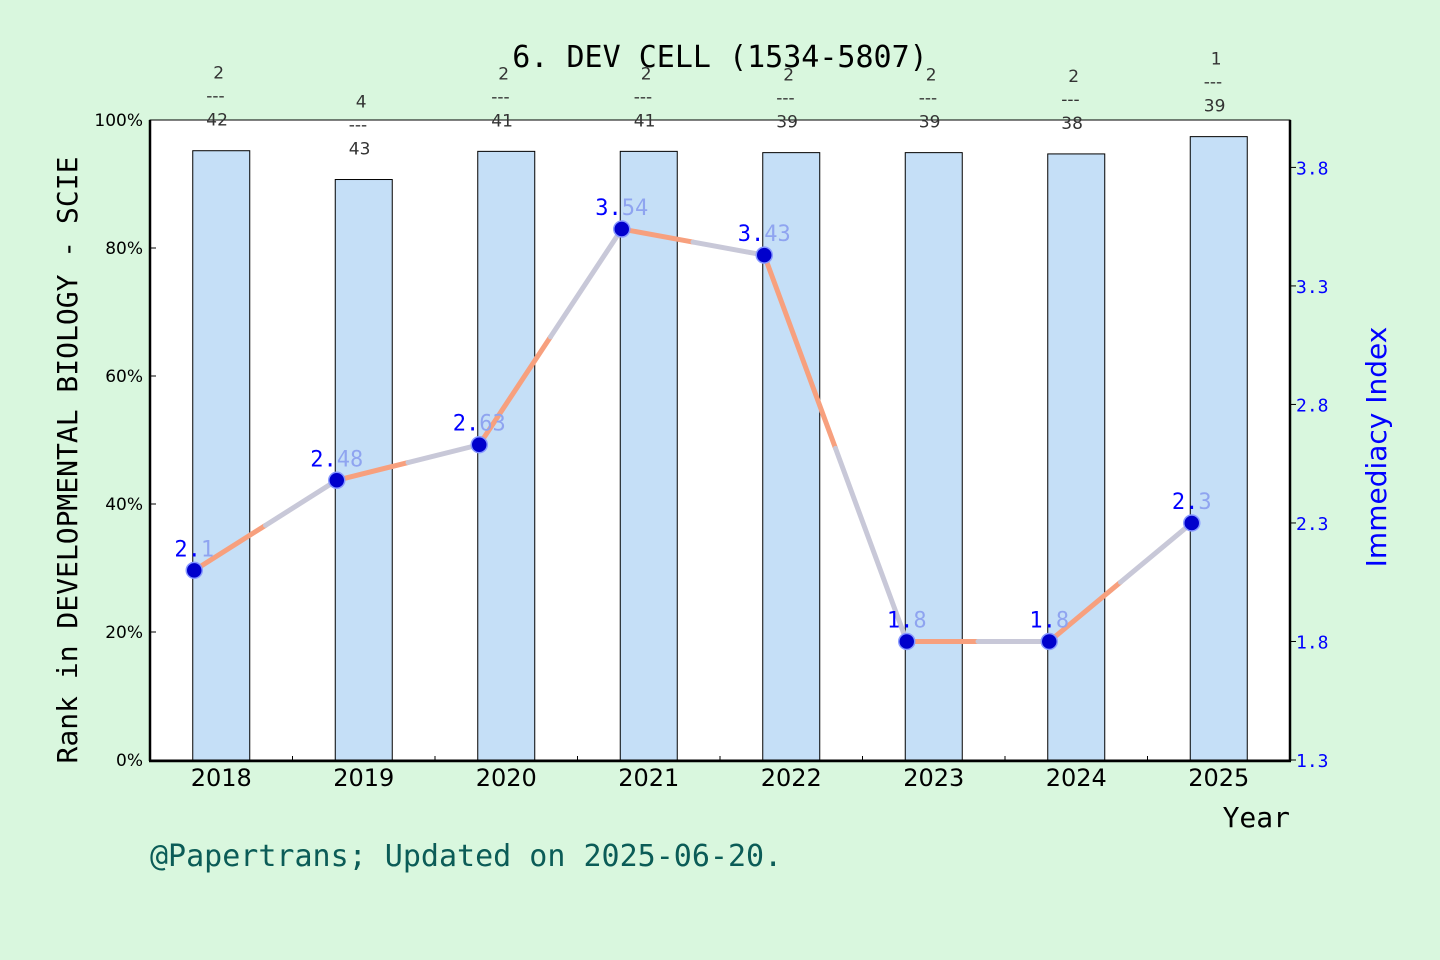 The image size is (1440, 960). What do you see at coordinates (1312, 405) in the screenshot?
I see `y-right-tick-label: 2.8` at bounding box center [1312, 405].